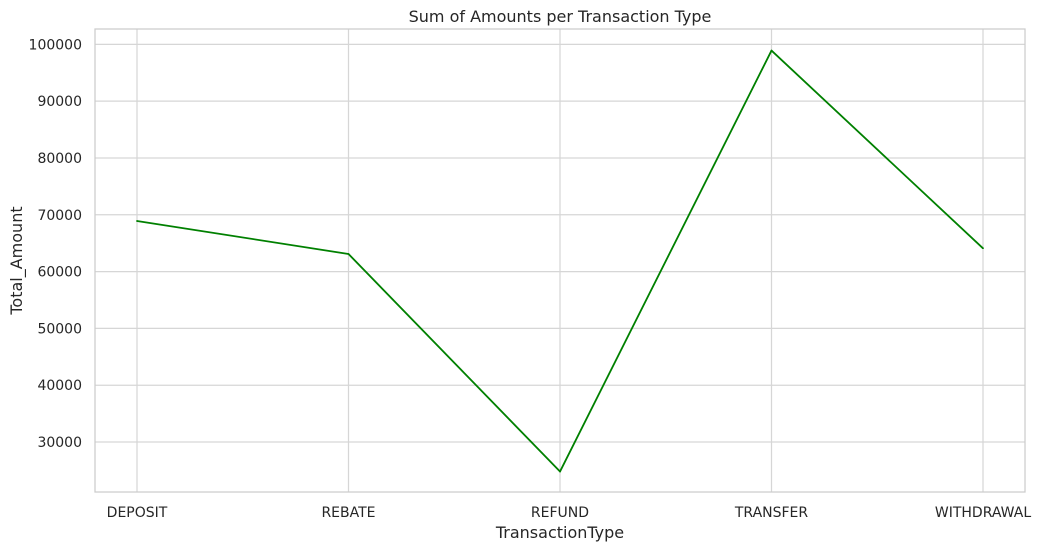 This screenshot has width=1044, height=550. What do you see at coordinates (59, 102) in the screenshot?
I see `y-tick-label: 90000` at bounding box center [59, 102].